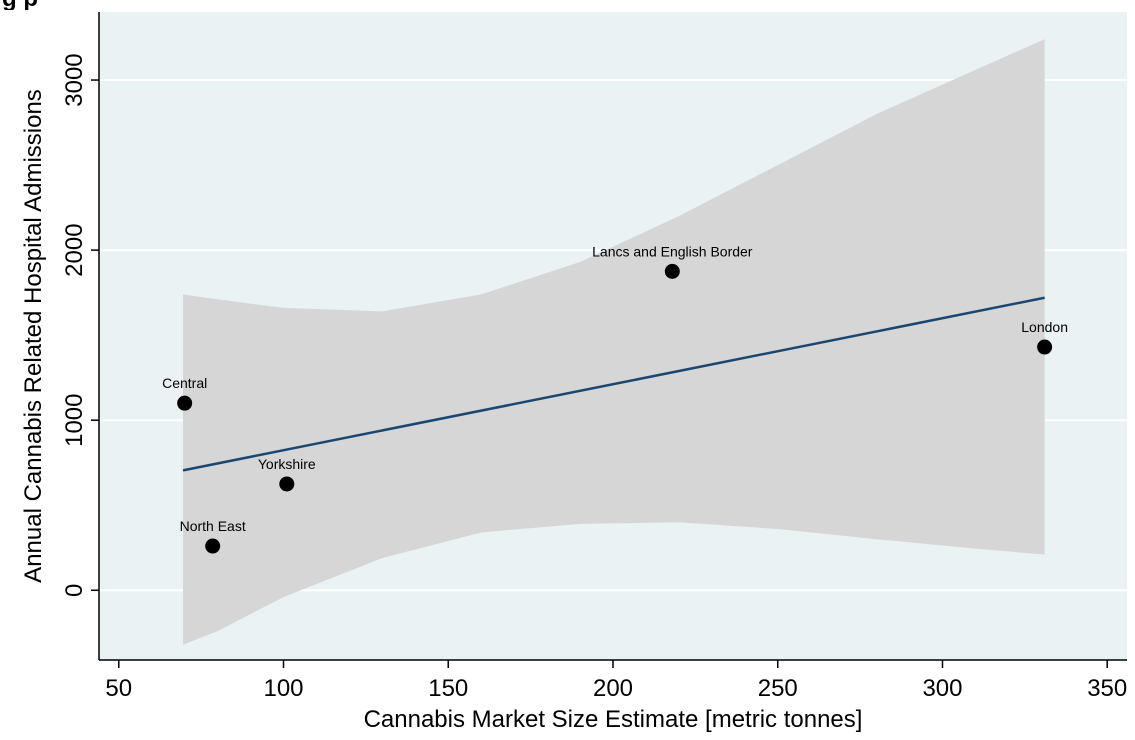 Image resolution: width=1135 pixels, height=740 pixels. What do you see at coordinates (80, 325) in the screenshot?
I see `y-axis-ticks: 0 1000 2000 3000` at bounding box center [80, 325].